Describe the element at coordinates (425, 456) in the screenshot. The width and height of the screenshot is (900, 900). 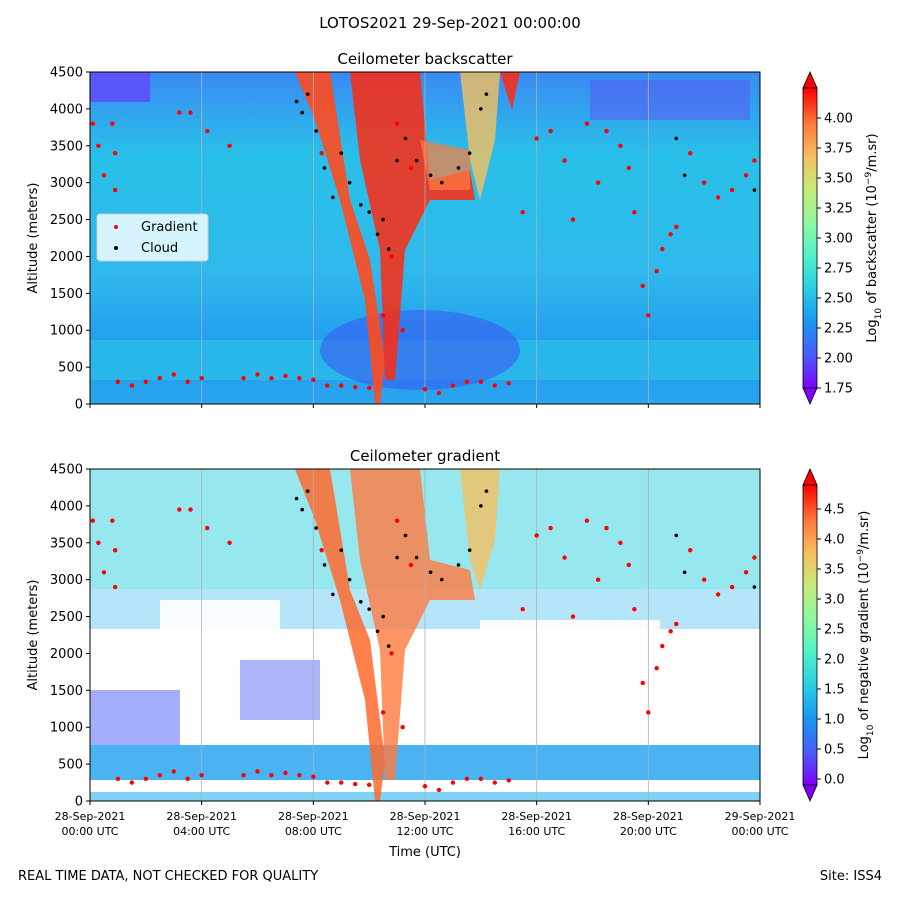
I see `gradient-title: Ceilometer gradient` at that location.